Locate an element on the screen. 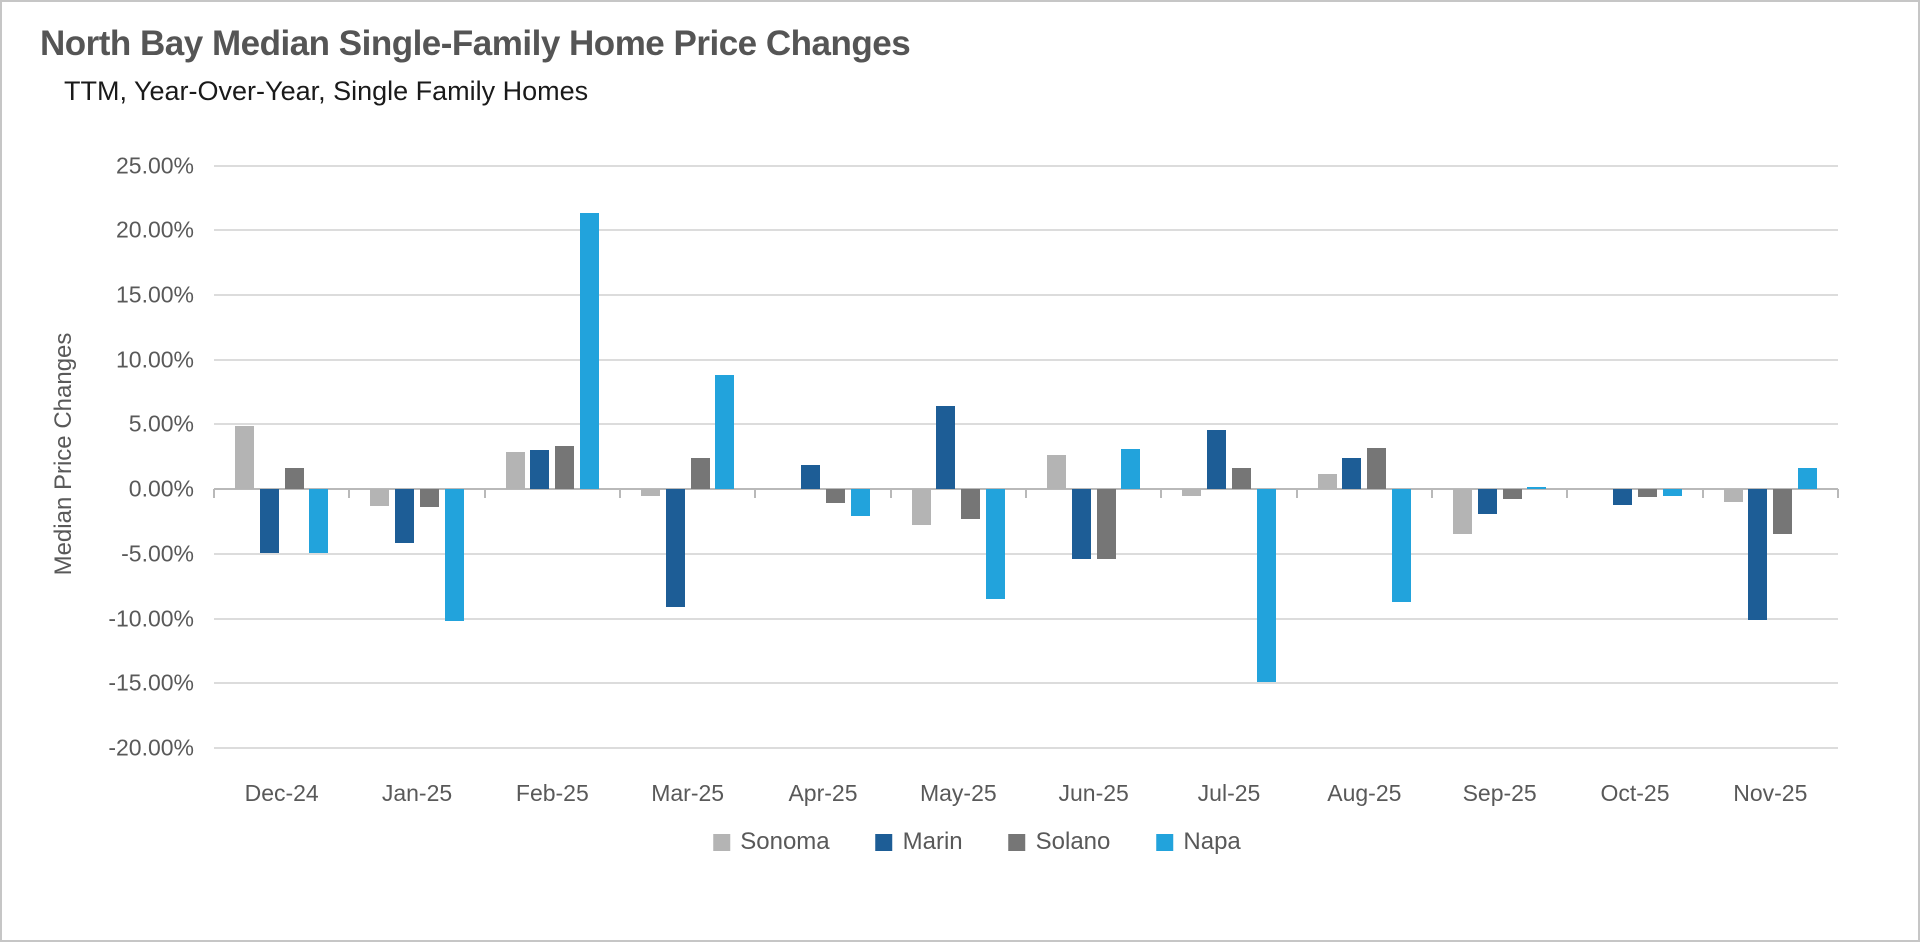 Image resolution: width=1920 pixels, height=942 pixels. legend-label-marin: Marin is located at coordinates (932, 841).